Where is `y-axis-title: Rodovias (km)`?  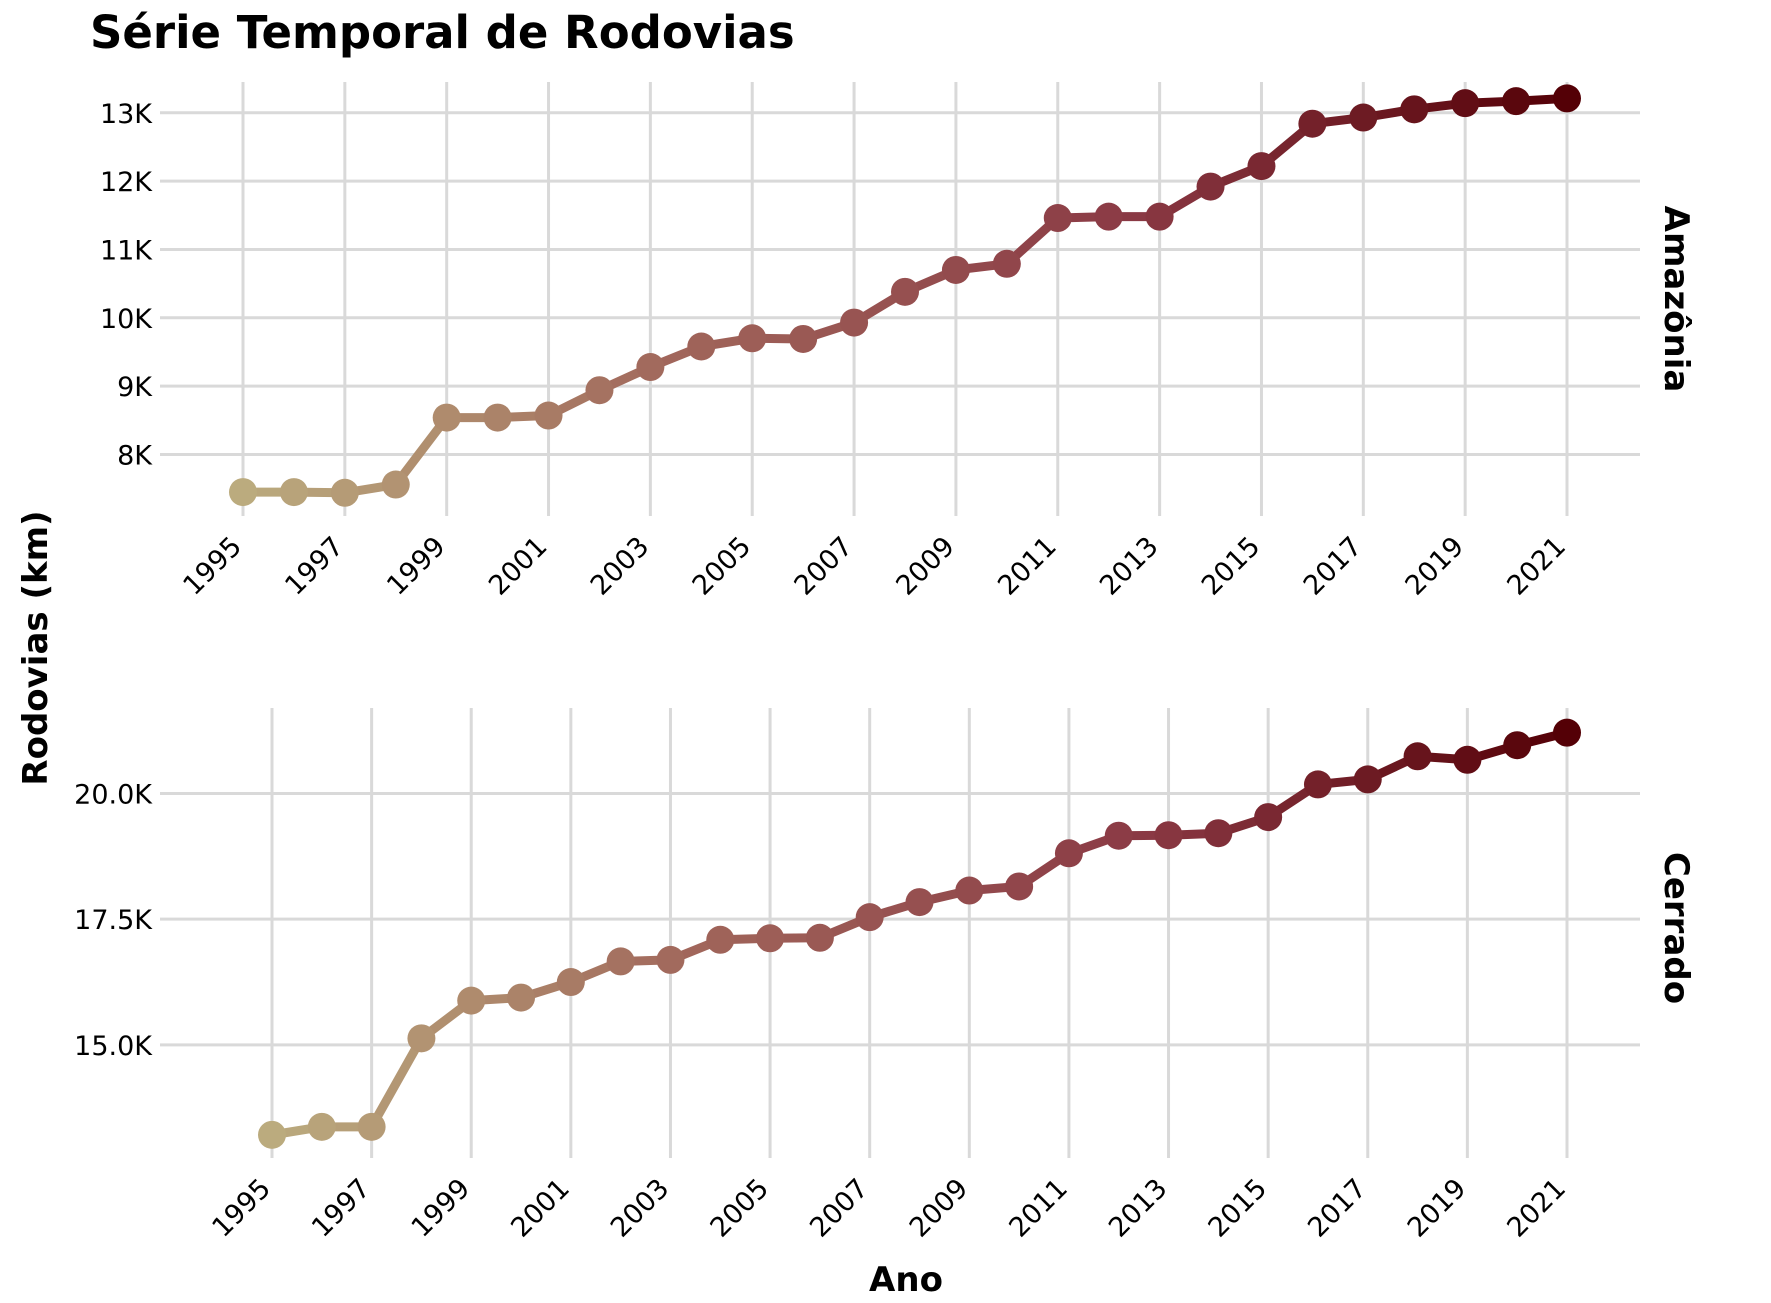
y-axis-title: Rodovias (km) is located at coordinates (36, 647).